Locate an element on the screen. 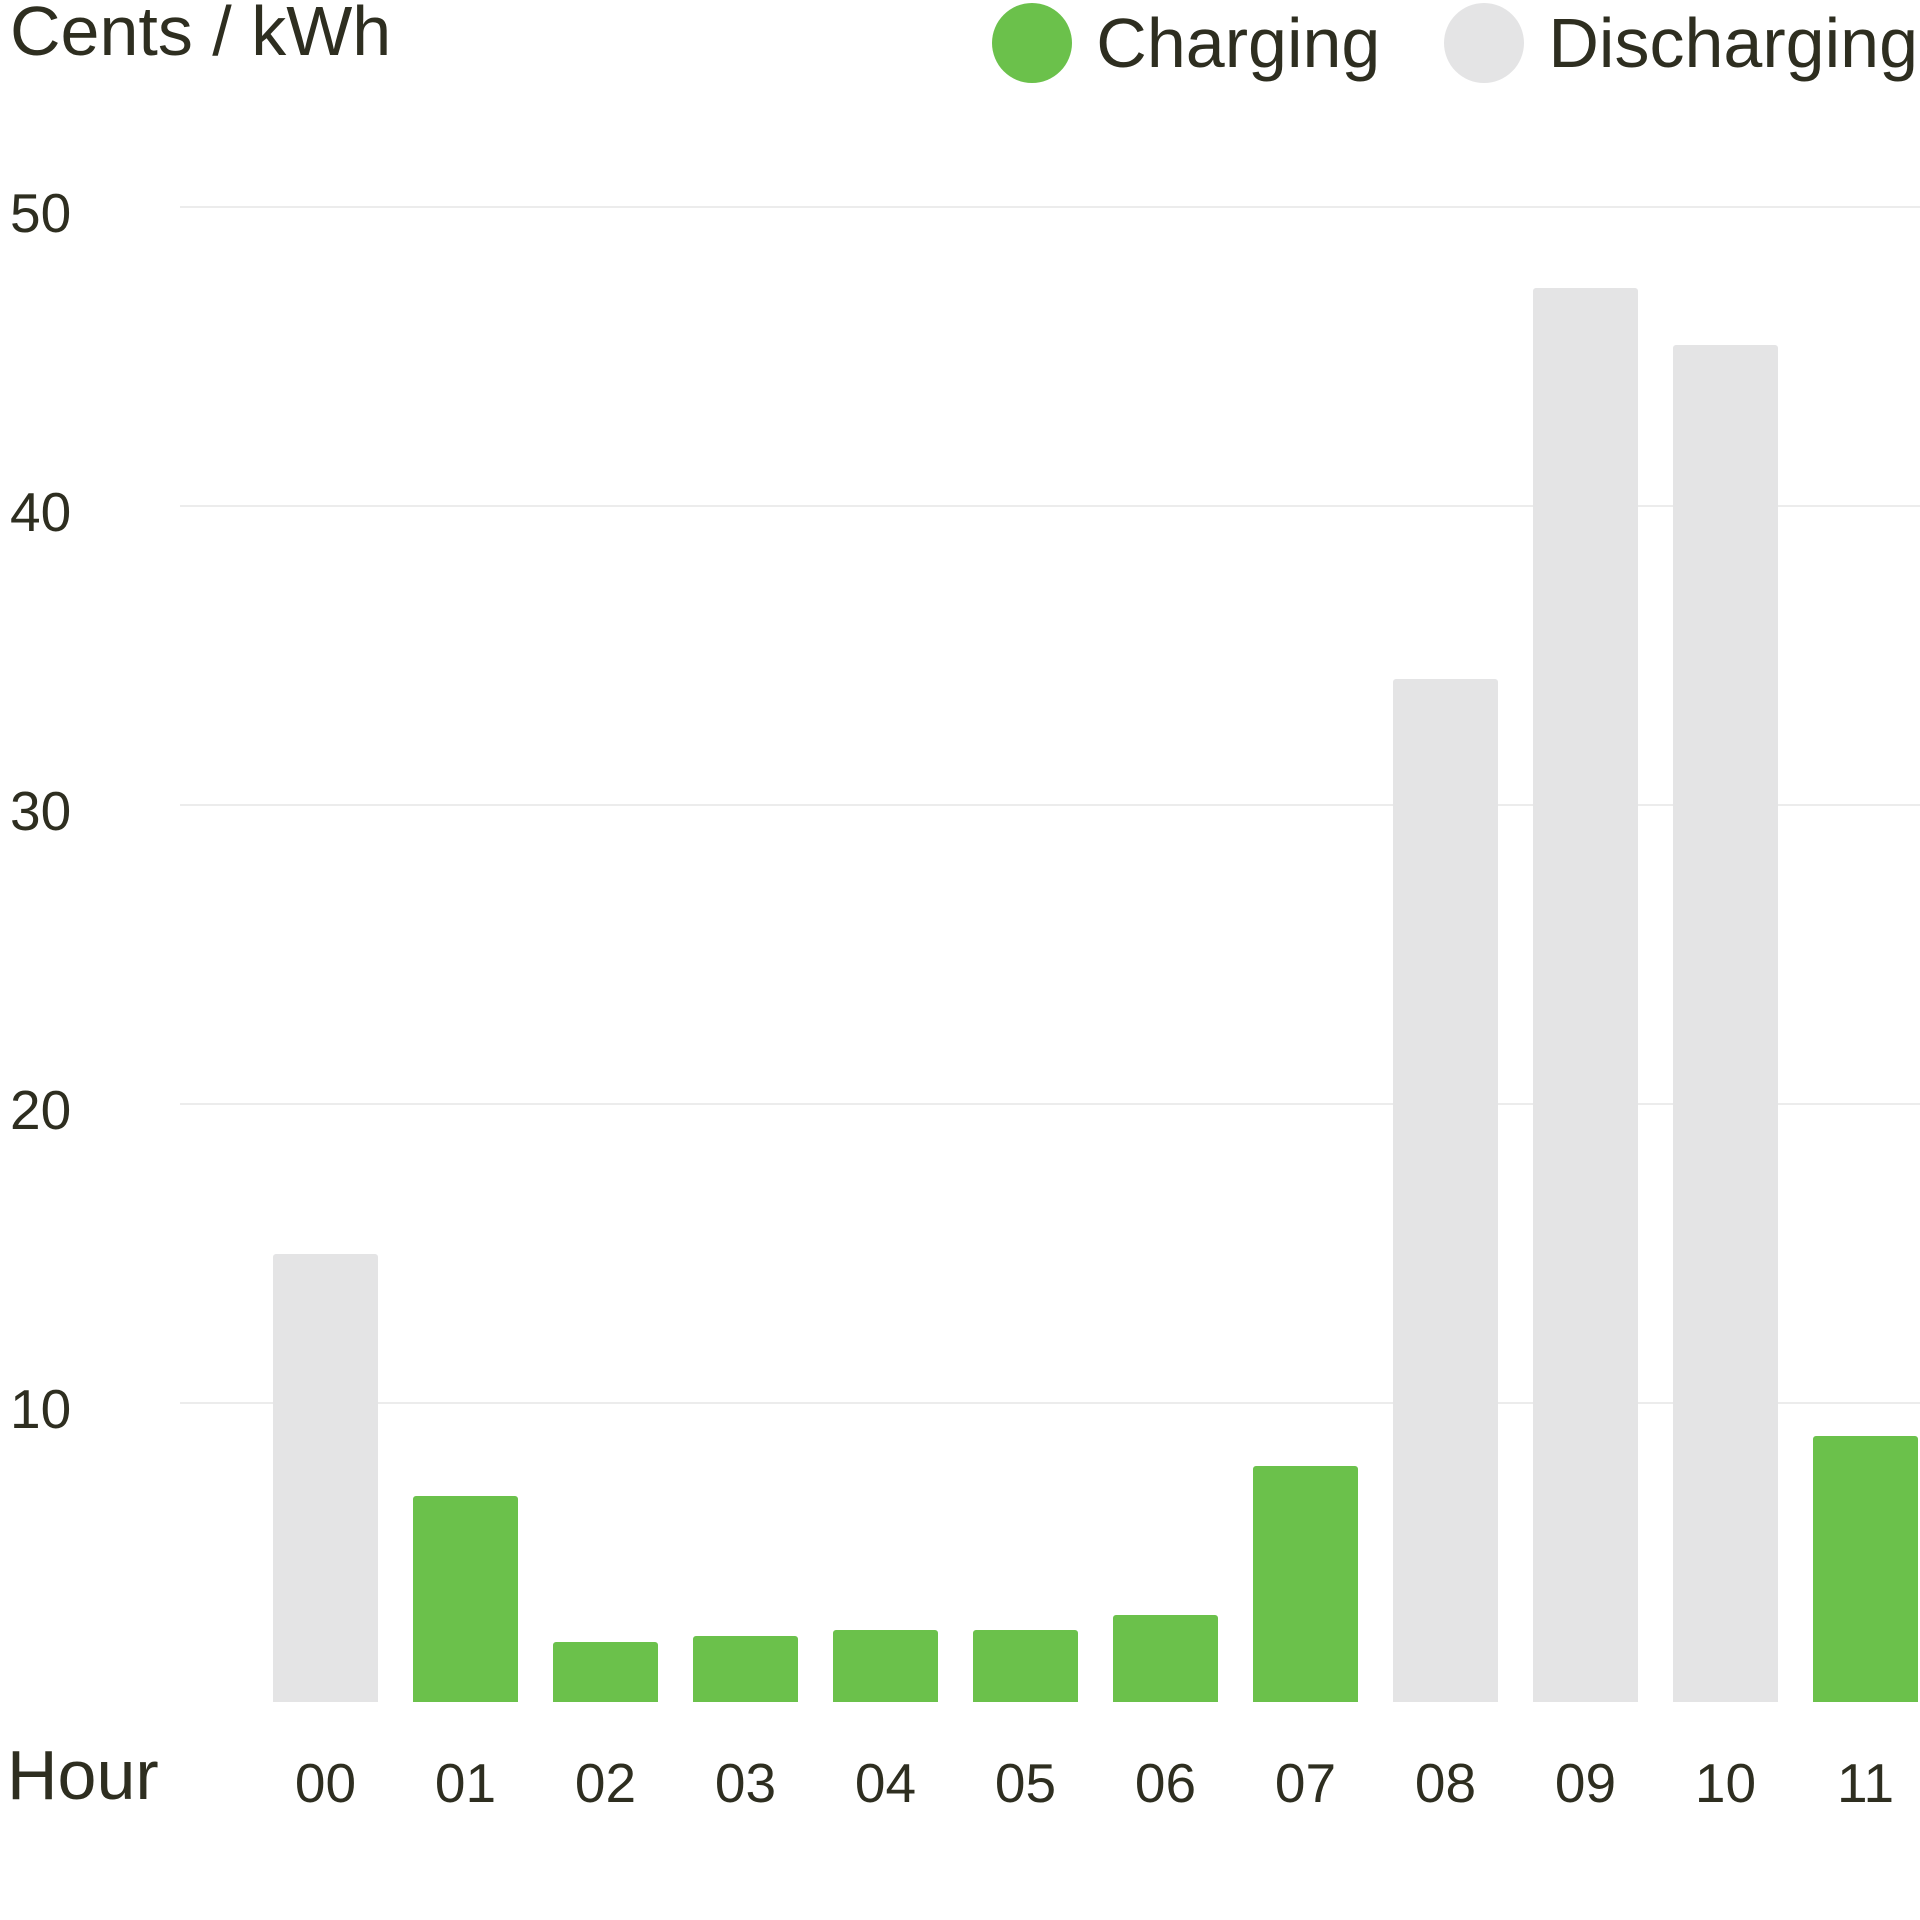  x-tick-label-00: 00 is located at coordinates (325, 1783).